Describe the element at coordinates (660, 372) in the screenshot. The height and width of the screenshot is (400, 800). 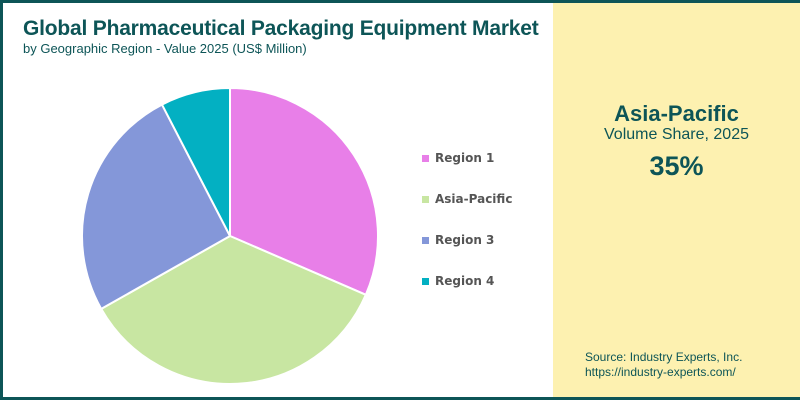
I see `source-link: https://industry-experts.com/` at that location.